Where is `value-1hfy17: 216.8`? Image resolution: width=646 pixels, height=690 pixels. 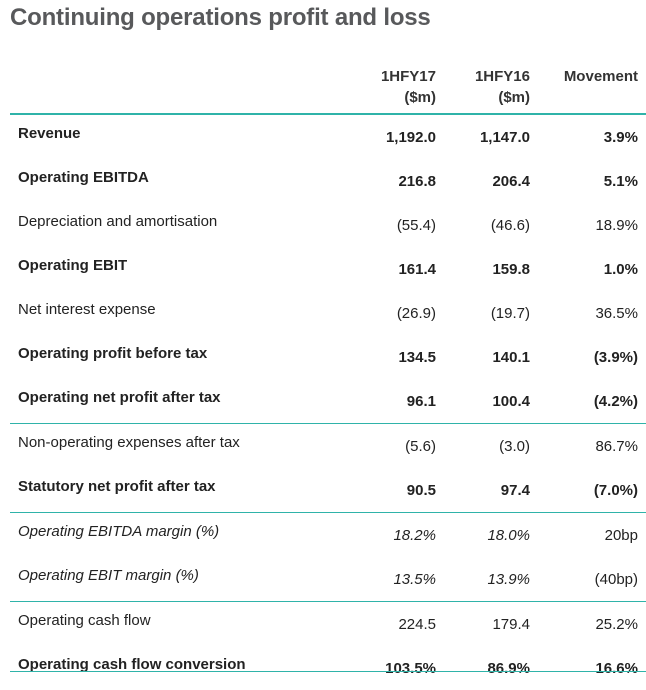
value-1hfy17: 216.8 is located at coordinates (417, 181).